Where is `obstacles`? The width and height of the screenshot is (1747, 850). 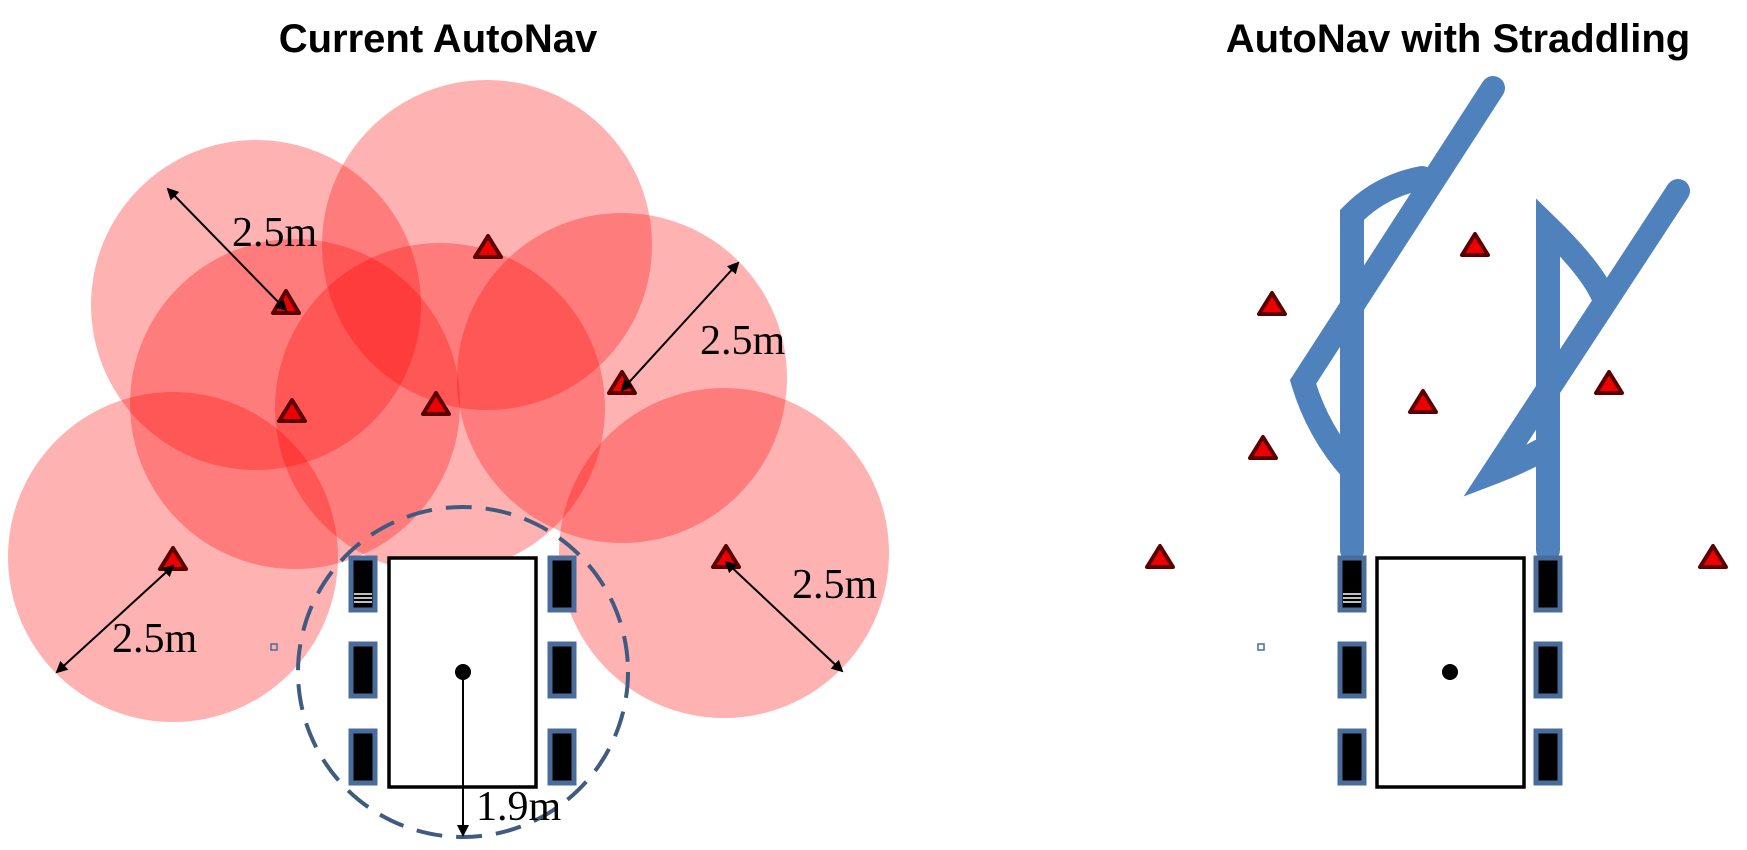 obstacles is located at coordinates (1436, 400).